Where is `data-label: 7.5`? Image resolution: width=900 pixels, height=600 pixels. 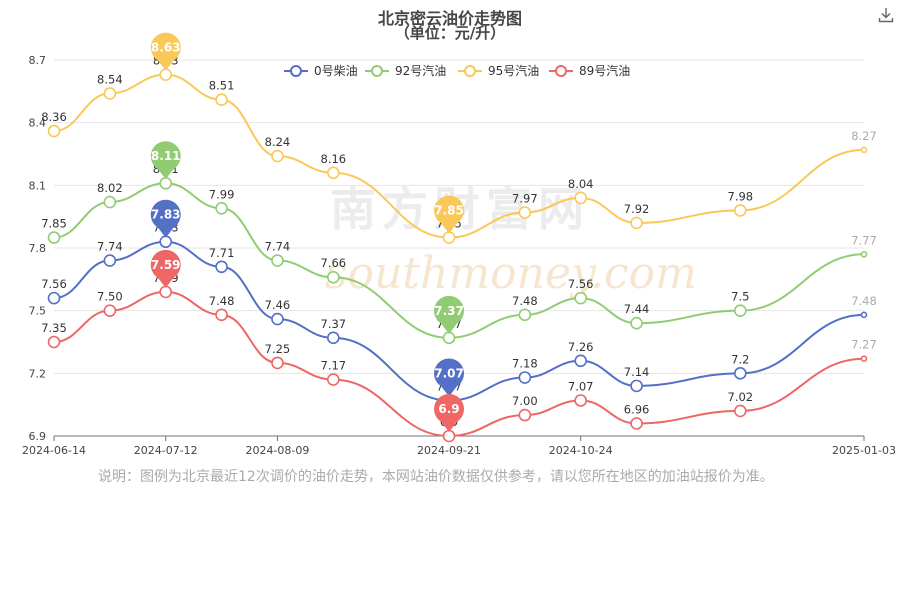
data-label: 7.5 is located at coordinates (740, 297).